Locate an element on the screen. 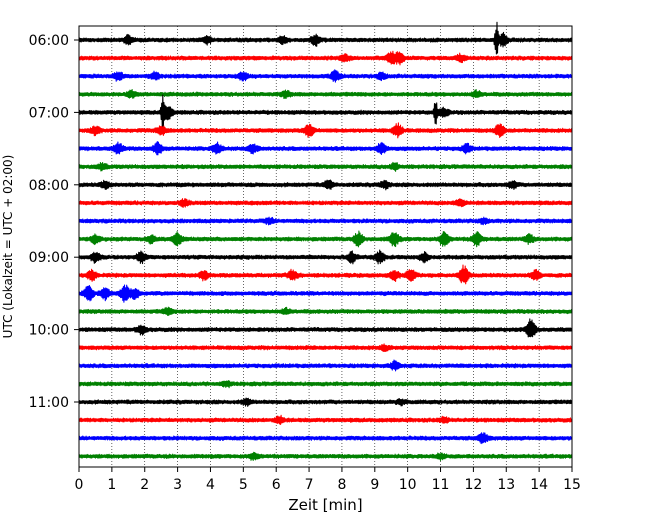  y-tick-label-1: 07:00 is located at coordinates (49, 113).